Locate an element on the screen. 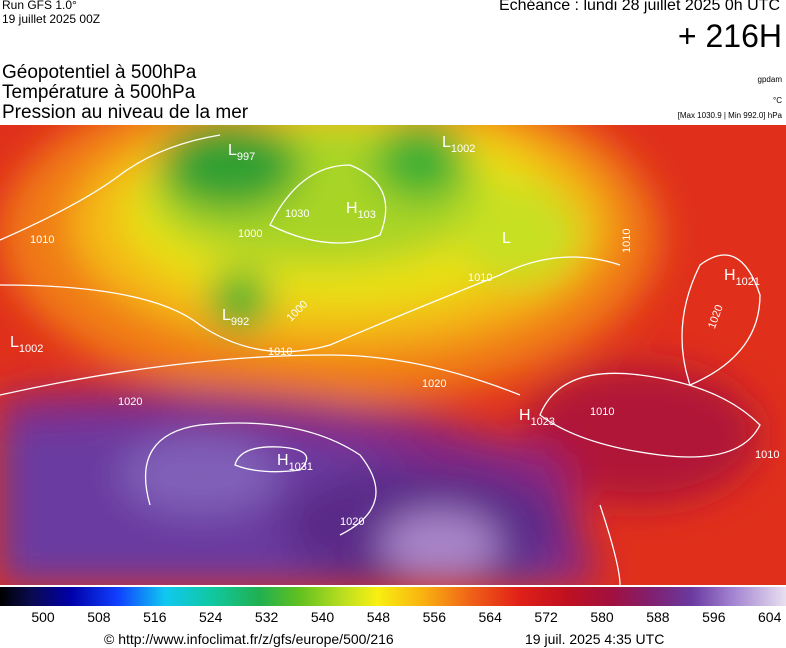 Image resolution: width=786 pixels, height=648 pixels. center-value: 997 is located at coordinates (246, 157).